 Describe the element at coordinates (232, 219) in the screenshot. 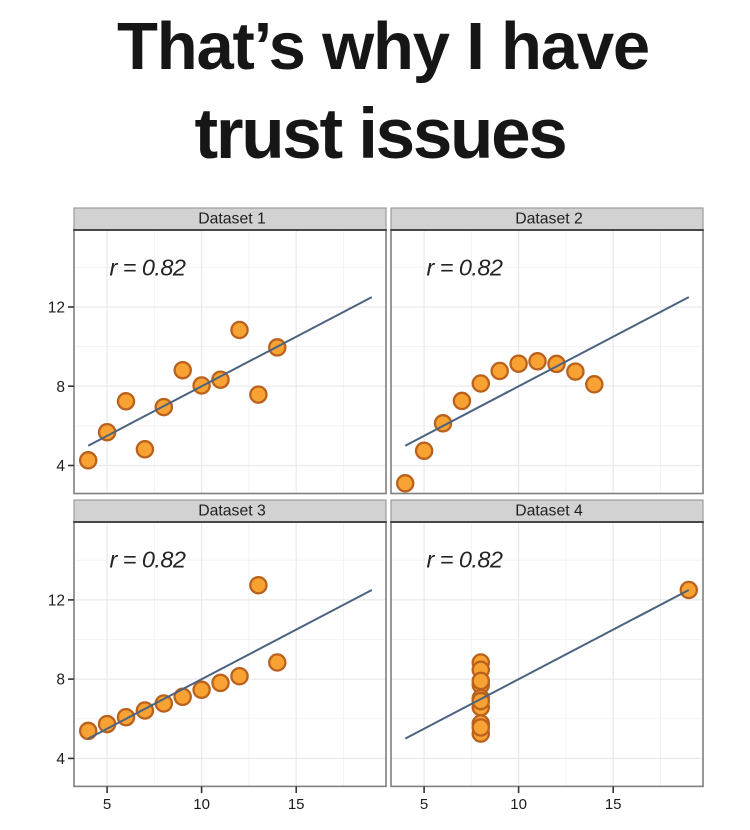

I see `svg-text: Dataset 1` at that location.